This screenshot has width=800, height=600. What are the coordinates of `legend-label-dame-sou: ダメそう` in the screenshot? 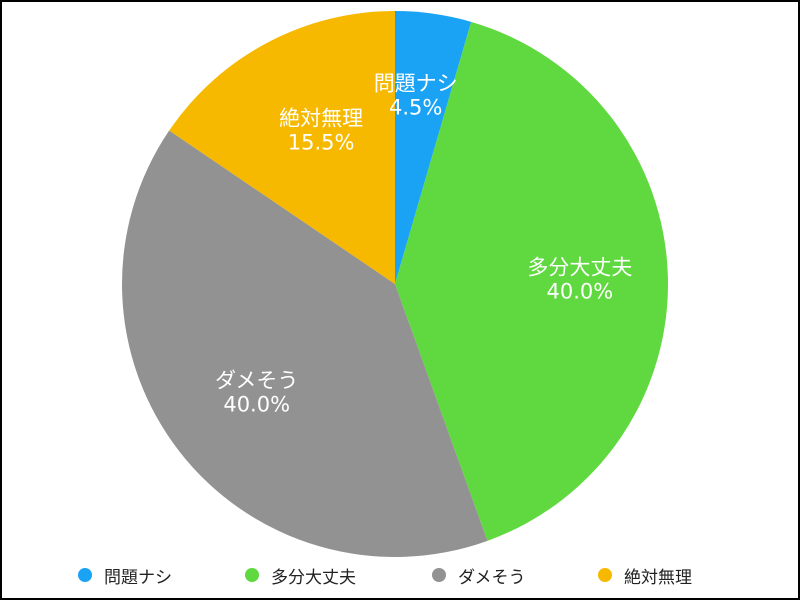 It's located at (492, 577).